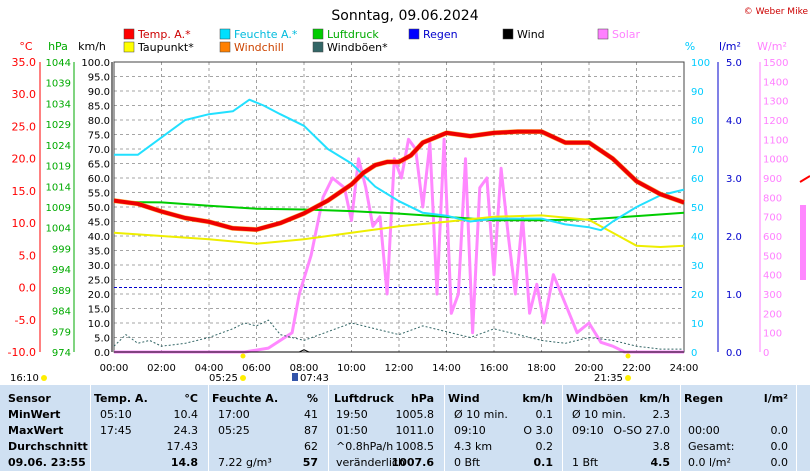  What do you see at coordinates (58, 208) in the screenshot?
I see `tick-label-hpa: 1009` at bounding box center [58, 208].